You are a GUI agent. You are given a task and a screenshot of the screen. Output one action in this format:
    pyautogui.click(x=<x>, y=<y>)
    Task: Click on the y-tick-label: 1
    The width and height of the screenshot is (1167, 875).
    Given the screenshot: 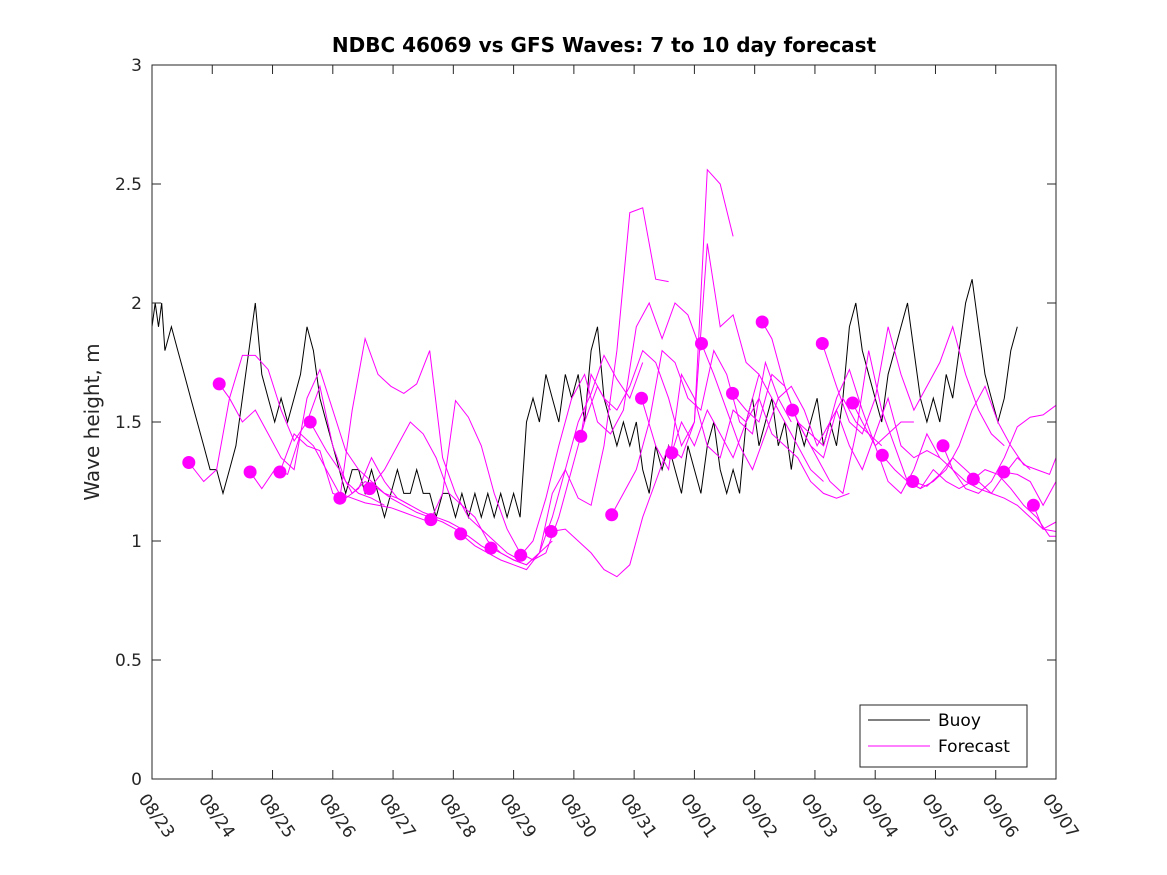 What is the action you would take?
    pyautogui.click(x=136, y=542)
    